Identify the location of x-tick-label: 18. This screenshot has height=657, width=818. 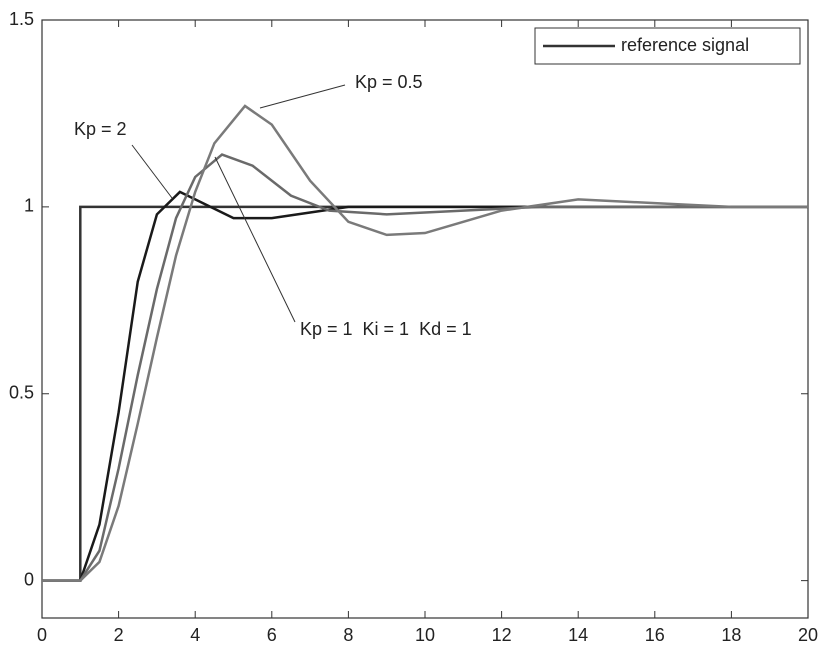
(731, 635).